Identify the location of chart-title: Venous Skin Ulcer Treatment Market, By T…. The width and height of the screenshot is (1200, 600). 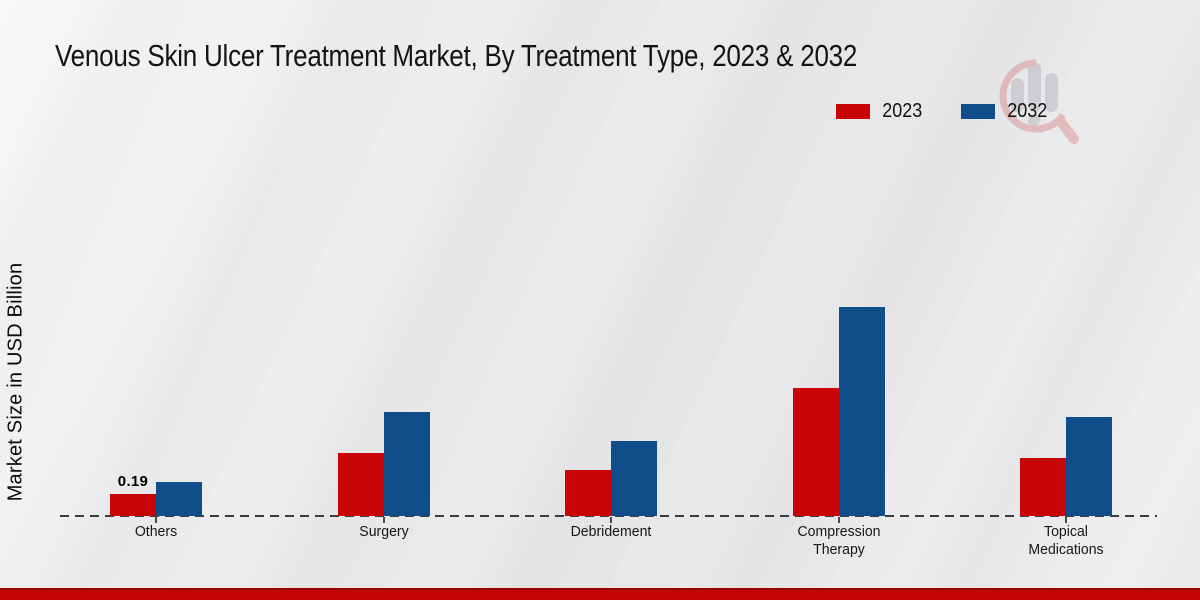
(456, 55).